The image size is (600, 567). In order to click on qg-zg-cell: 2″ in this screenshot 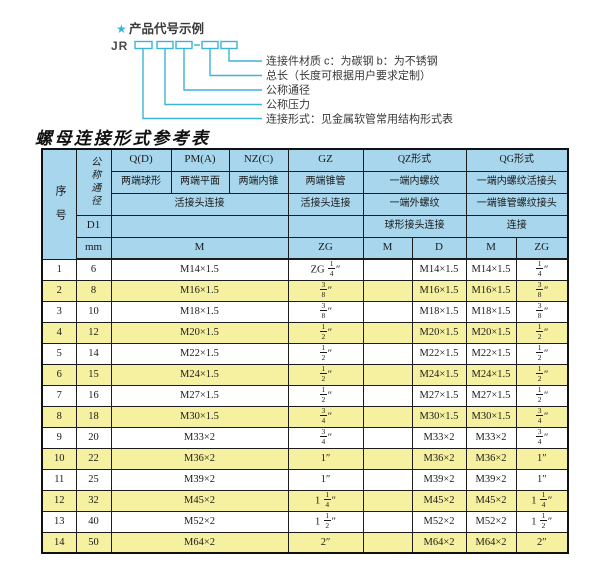, I will do `click(542, 542)`.